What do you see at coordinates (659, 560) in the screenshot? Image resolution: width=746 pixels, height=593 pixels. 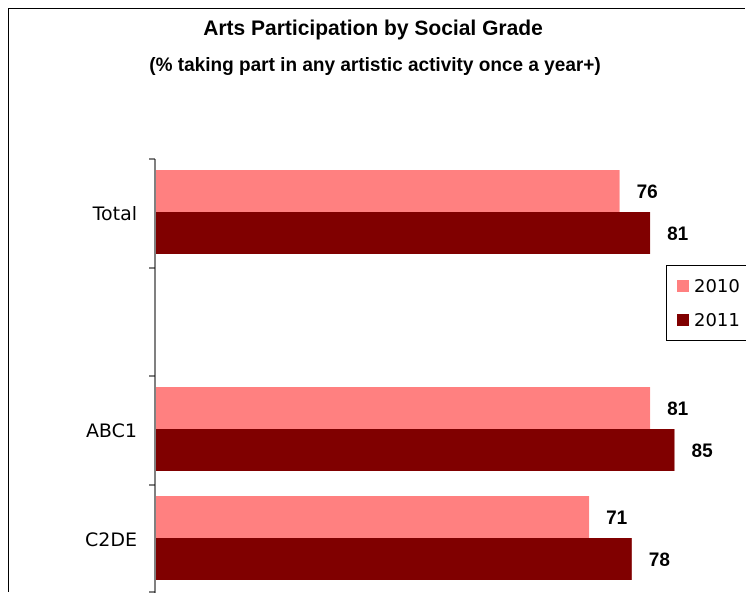 I see `data-label: 78` at bounding box center [659, 560].